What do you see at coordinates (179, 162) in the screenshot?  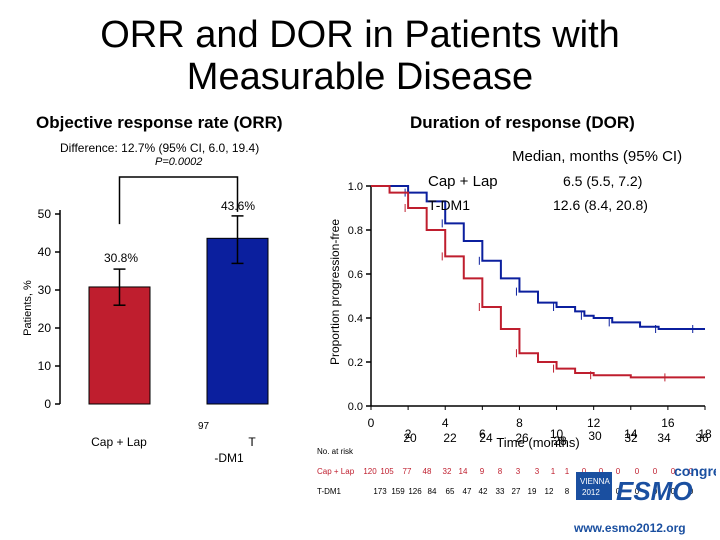 I see `orr-p-value: P=0.0002` at bounding box center [179, 162].